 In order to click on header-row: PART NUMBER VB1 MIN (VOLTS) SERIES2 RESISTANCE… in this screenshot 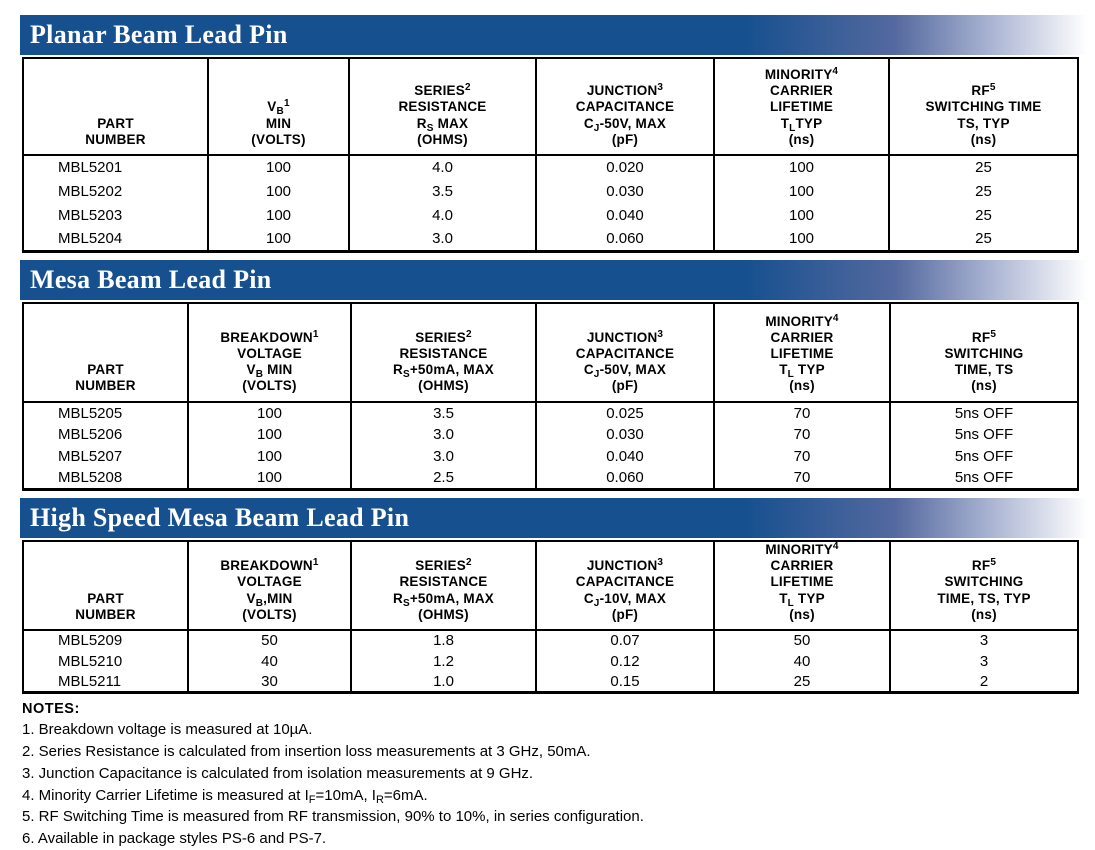, I will do `click(550, 107)`.